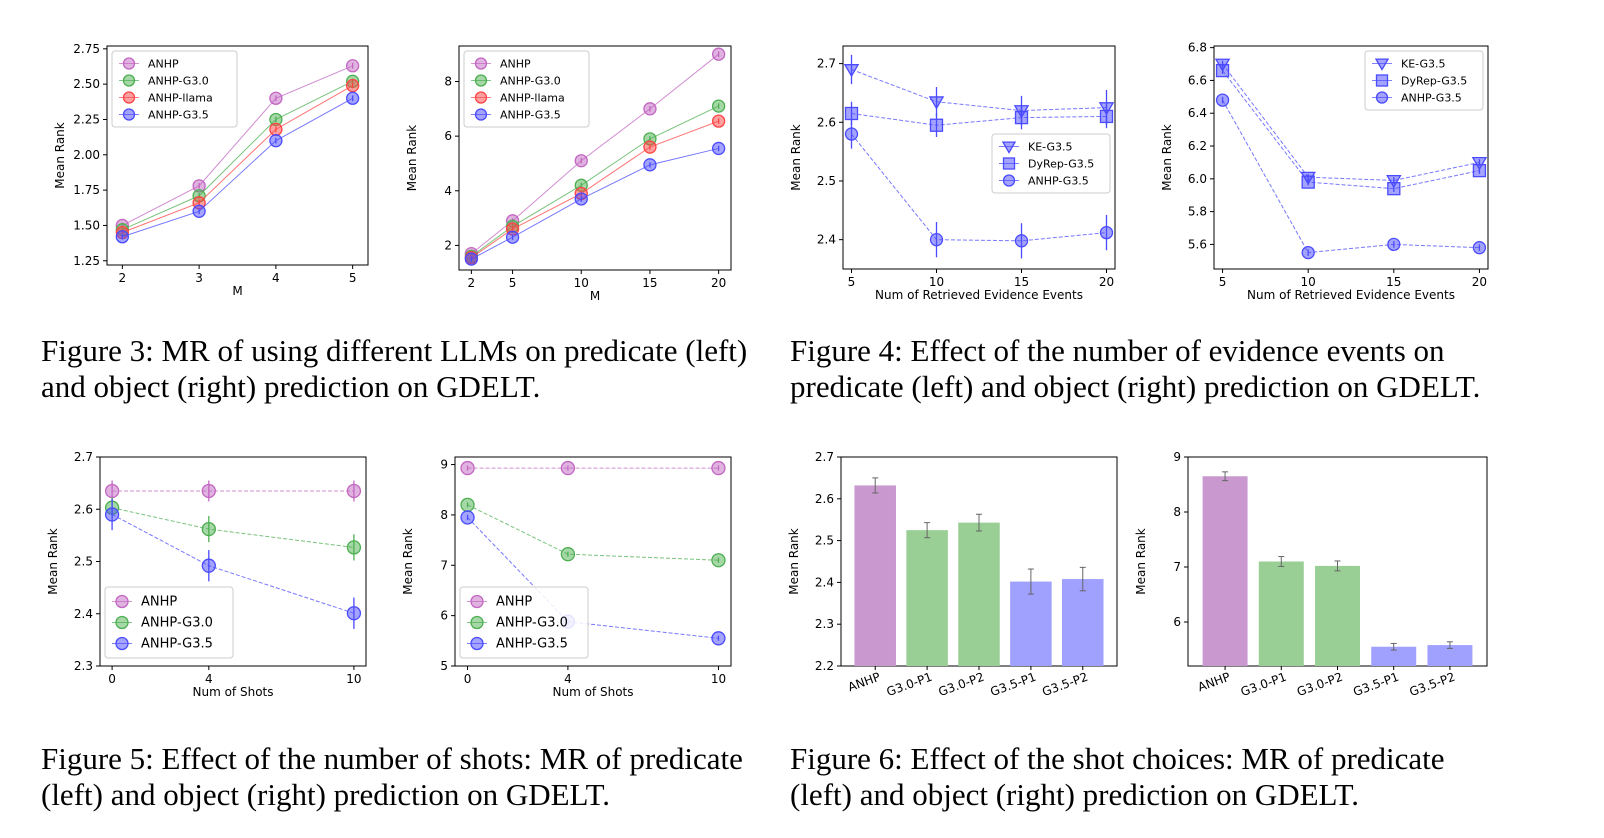 This screenshot has height=838, width=1604. What do you see at coordinates (1031, 623) in the screenshot?
I see `bar-g3-5-p1` at bounding box center [1031, 623].